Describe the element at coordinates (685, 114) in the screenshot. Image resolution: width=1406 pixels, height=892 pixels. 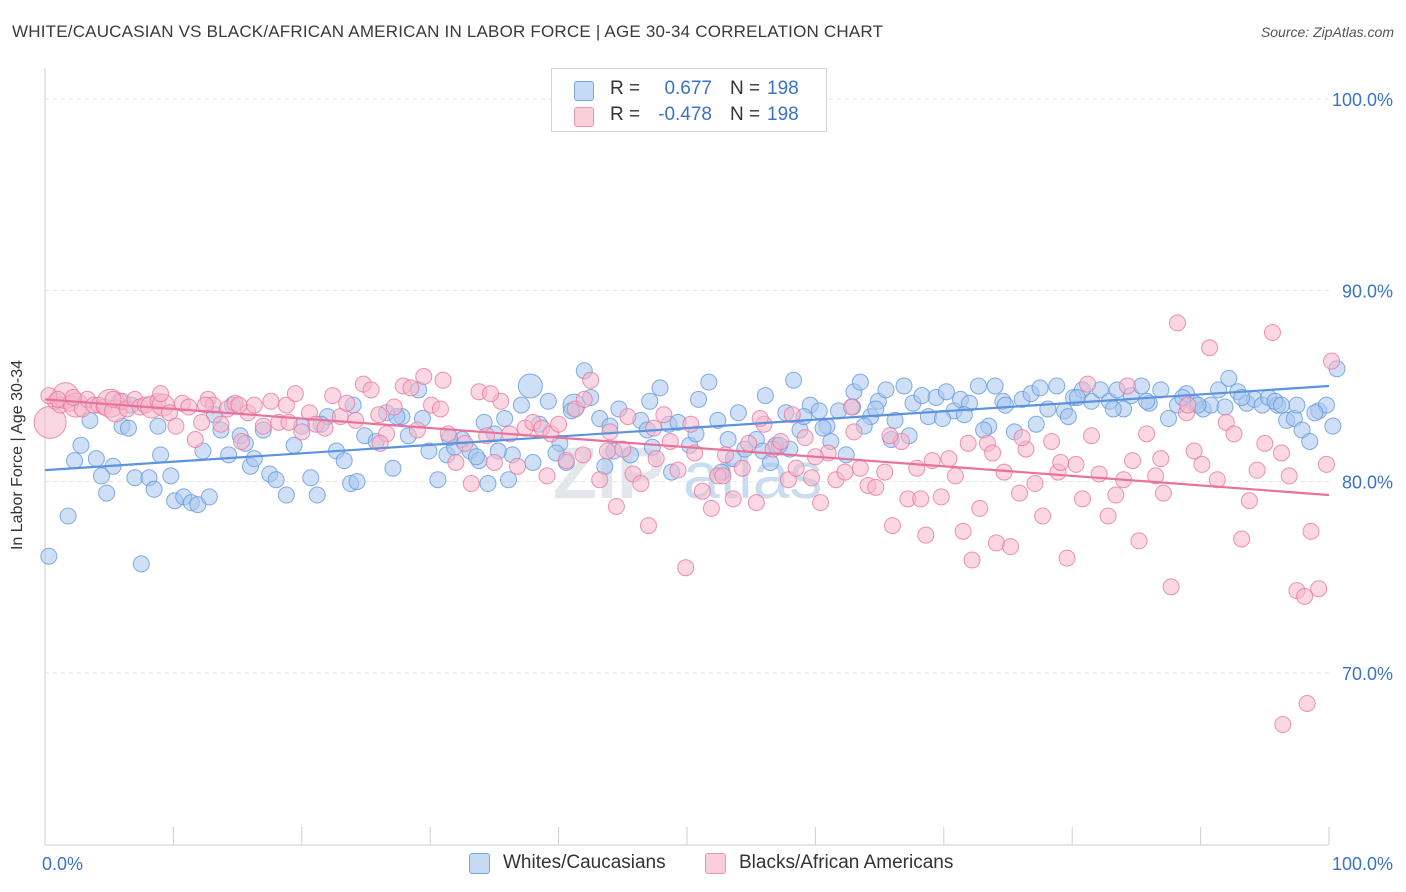
I see `legend-r-value: -0.478` at that location.